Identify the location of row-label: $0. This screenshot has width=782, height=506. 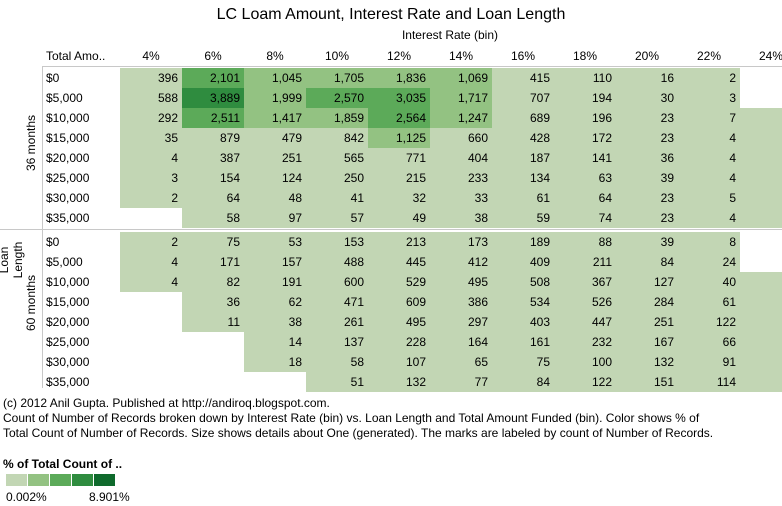
(53, 242).